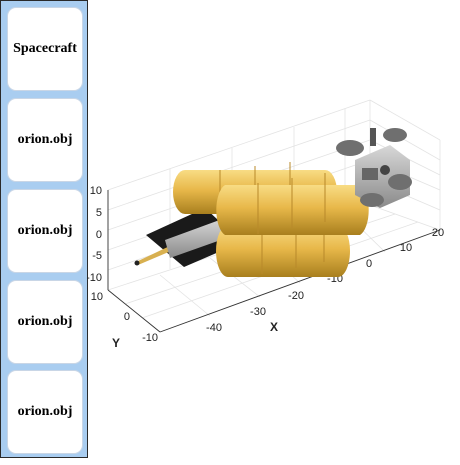 This screenshot has height=465, width=460. I want to click on y-tick: -10, so click(150, 338).